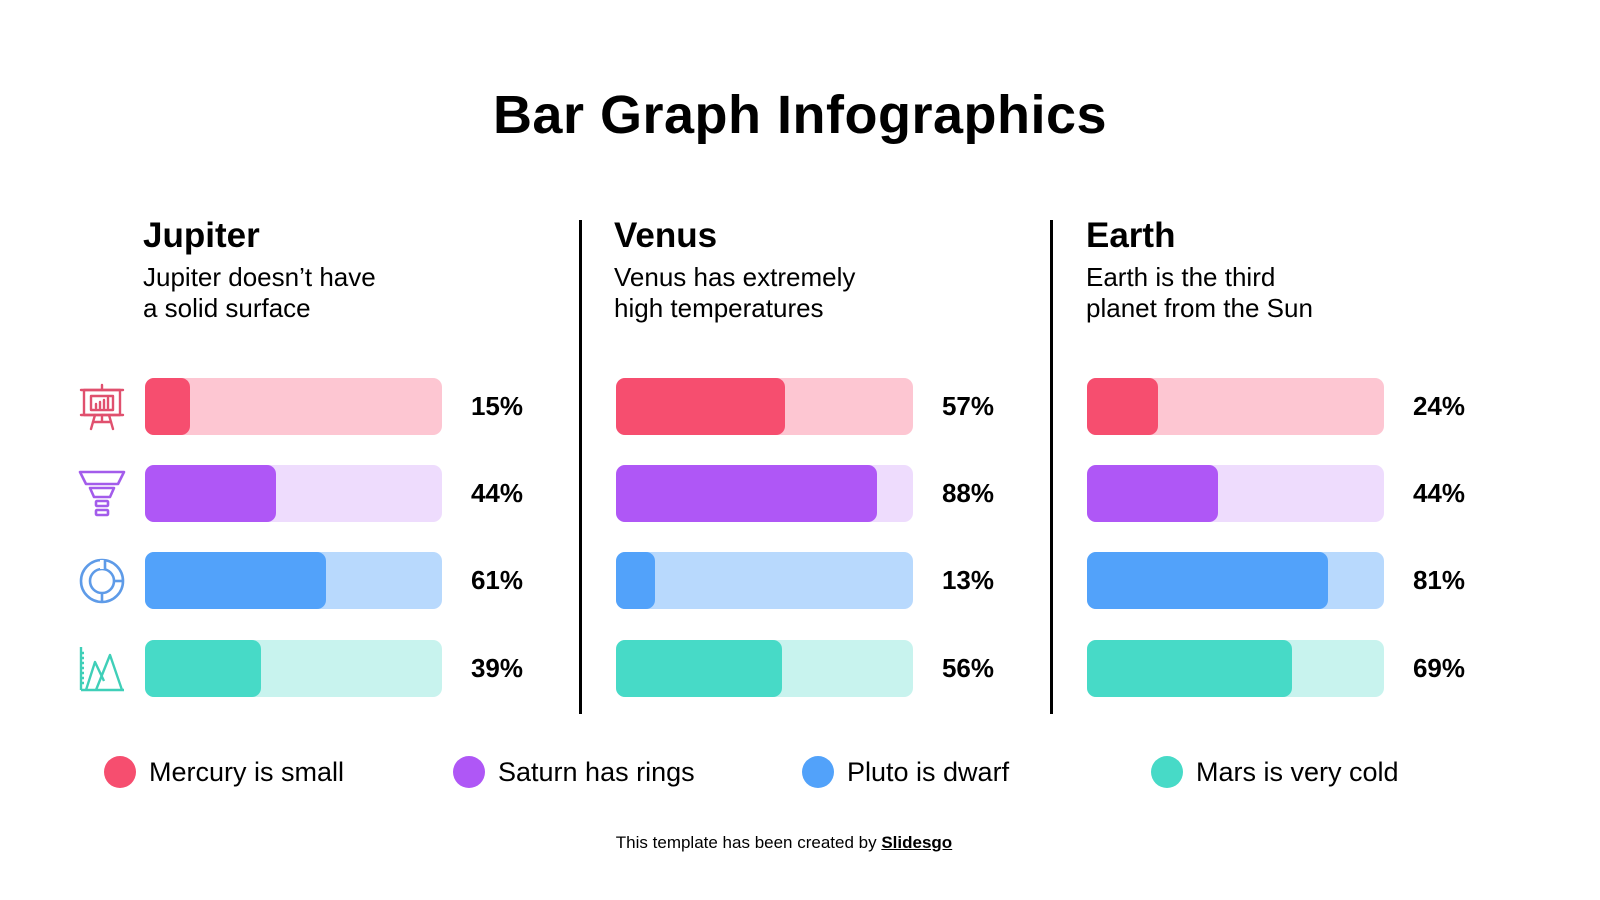  What do you see at coordinates (201, 235) in the screenshot?
I see `column-title: Jupiter` at bounding box center [201, 235].